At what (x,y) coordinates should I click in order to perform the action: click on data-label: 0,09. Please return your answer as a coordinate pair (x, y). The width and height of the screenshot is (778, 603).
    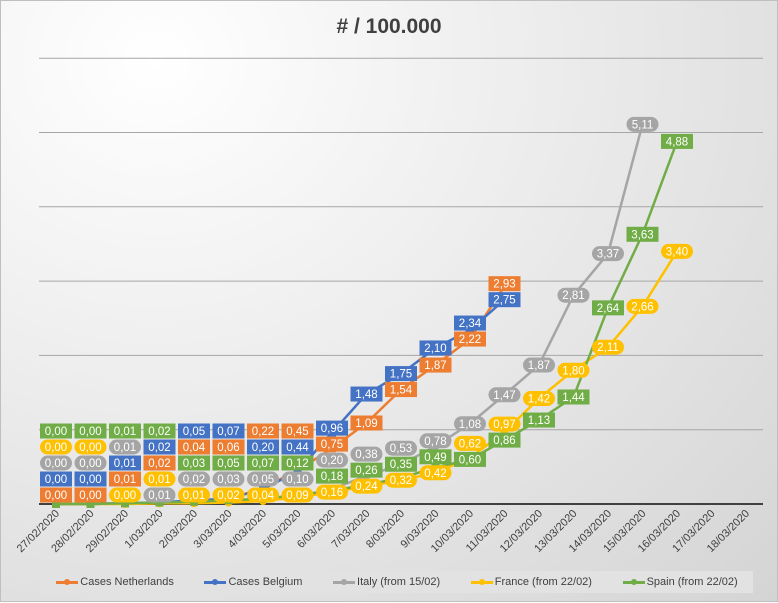
    Looking at the image, I should click on (297, 496).